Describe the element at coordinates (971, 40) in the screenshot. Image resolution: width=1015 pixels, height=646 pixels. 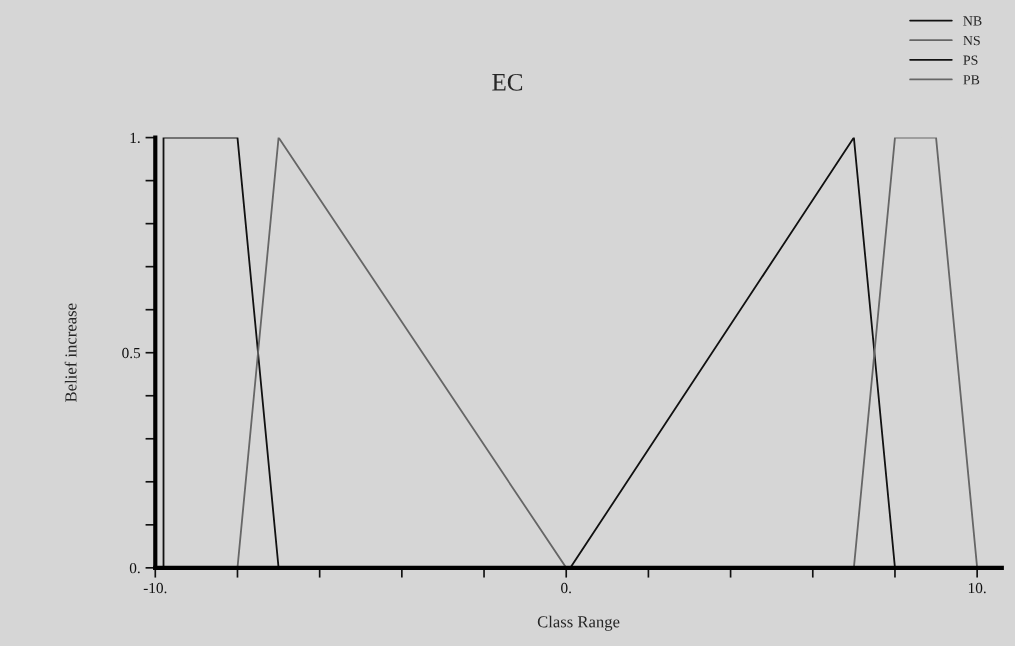
I see `legend-label: NS` at that location.